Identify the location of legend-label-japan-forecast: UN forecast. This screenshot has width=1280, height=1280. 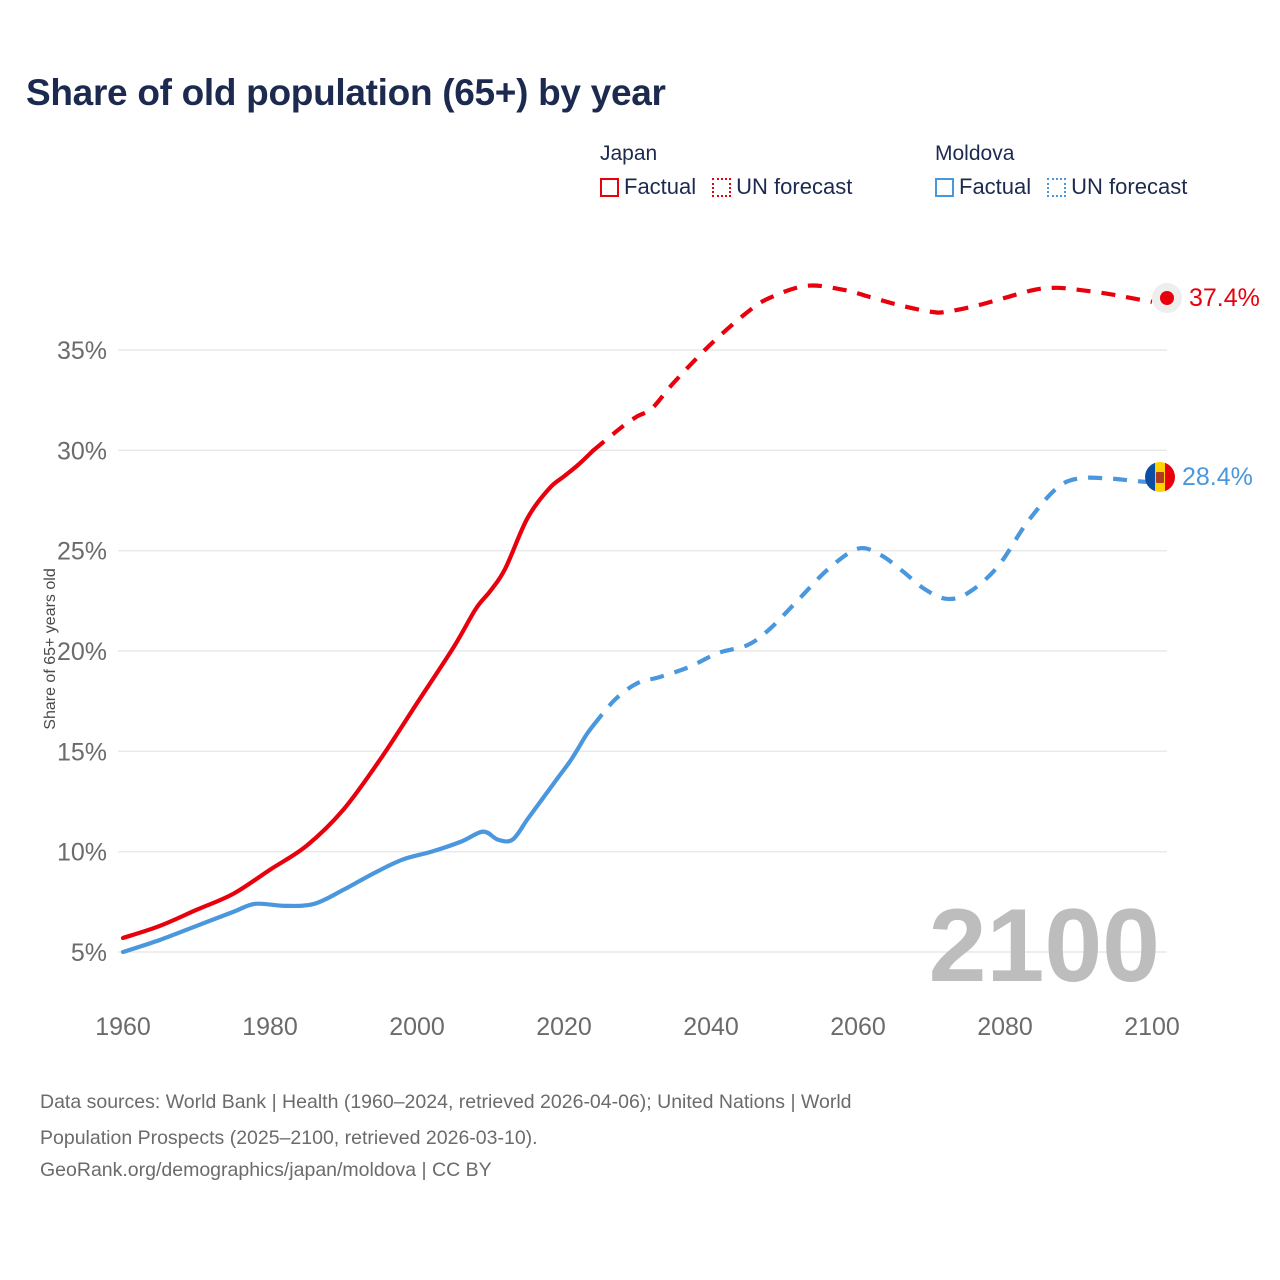
(794, 186).